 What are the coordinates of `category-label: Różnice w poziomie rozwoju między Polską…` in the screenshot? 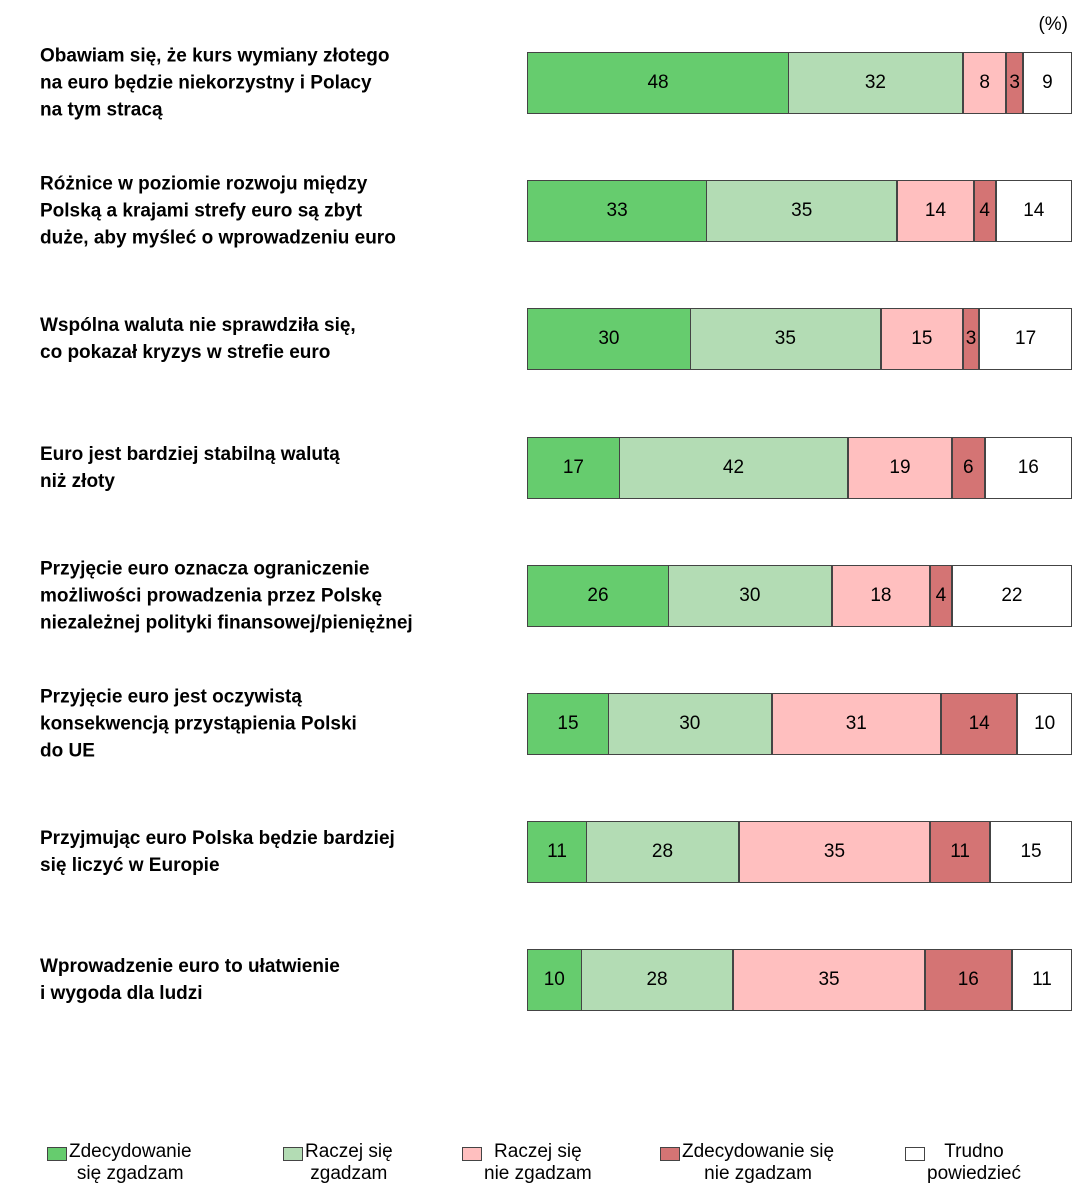 It's located at (218, 211).